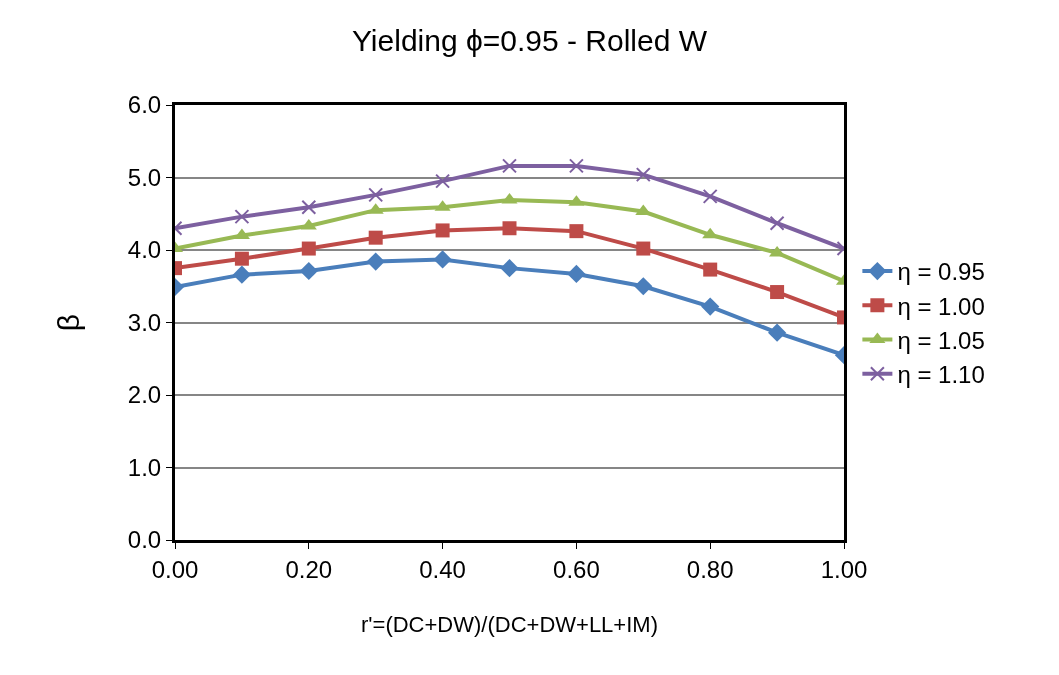 This screenshot has width=1059, height=675. I want to click on chart-title: Yielding ϕ=0.95 - Rolled W, so click(529, 41).